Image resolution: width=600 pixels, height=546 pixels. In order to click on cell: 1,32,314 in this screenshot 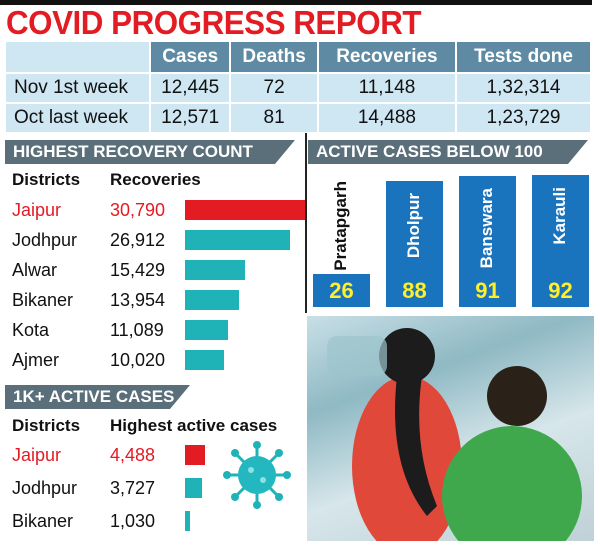, I will do `click(523, 88)`.